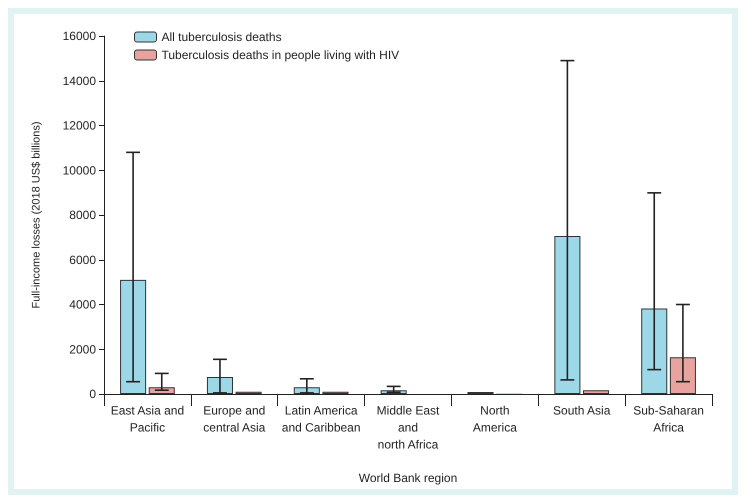  Describe the element at coordinates (408, 428) in the screenshot. I see `x-tick-label: Middle East and north Africa` at that location.